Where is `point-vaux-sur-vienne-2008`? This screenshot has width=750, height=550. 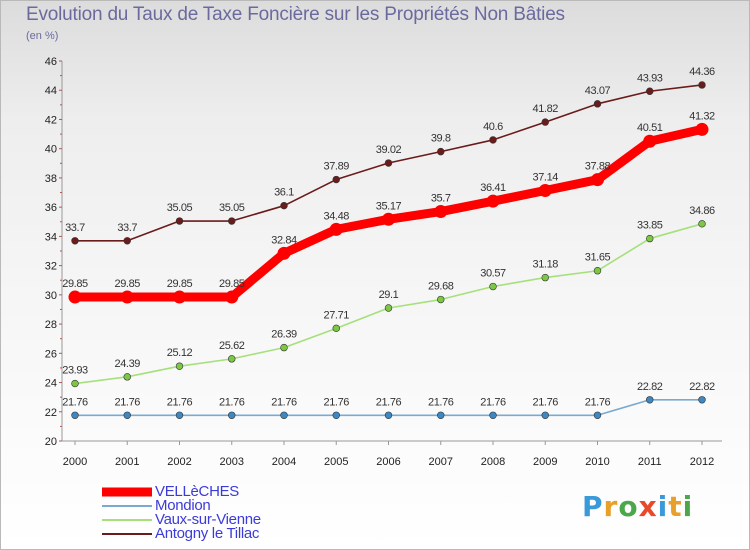 point-vaux-sur-vienne-2008 is located at coordinates (493, 286).